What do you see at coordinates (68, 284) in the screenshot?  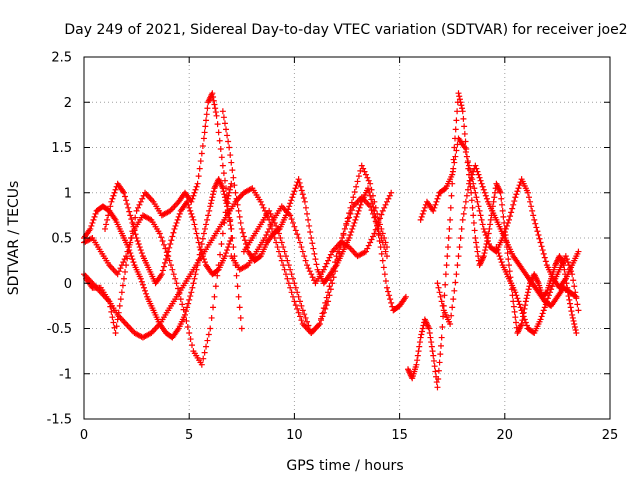 I see `y-tick-label: 0` at bounding box center [68, 284].